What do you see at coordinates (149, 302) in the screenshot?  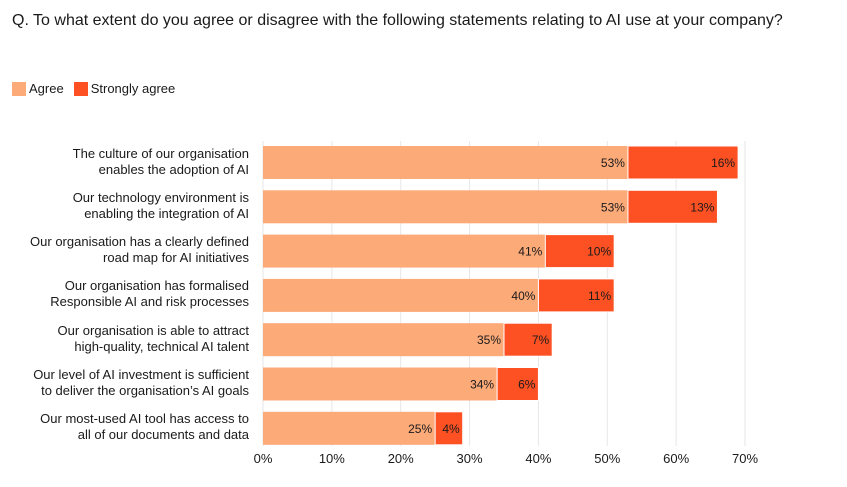 I see `category-label-line: Responsible AI and risk processes` at bounding box center [149, 302].